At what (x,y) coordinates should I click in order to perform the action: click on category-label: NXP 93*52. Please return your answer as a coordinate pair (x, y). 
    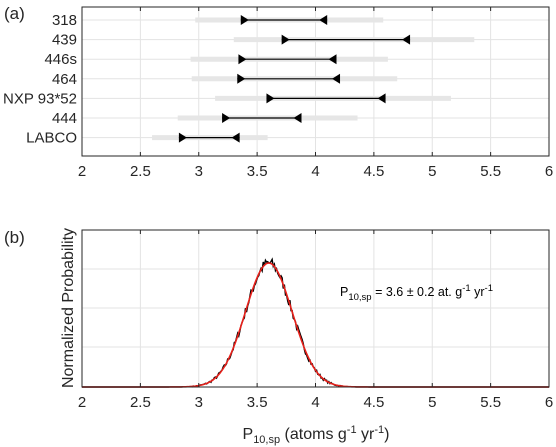
    Looking at the image, I should click on (40, 98).